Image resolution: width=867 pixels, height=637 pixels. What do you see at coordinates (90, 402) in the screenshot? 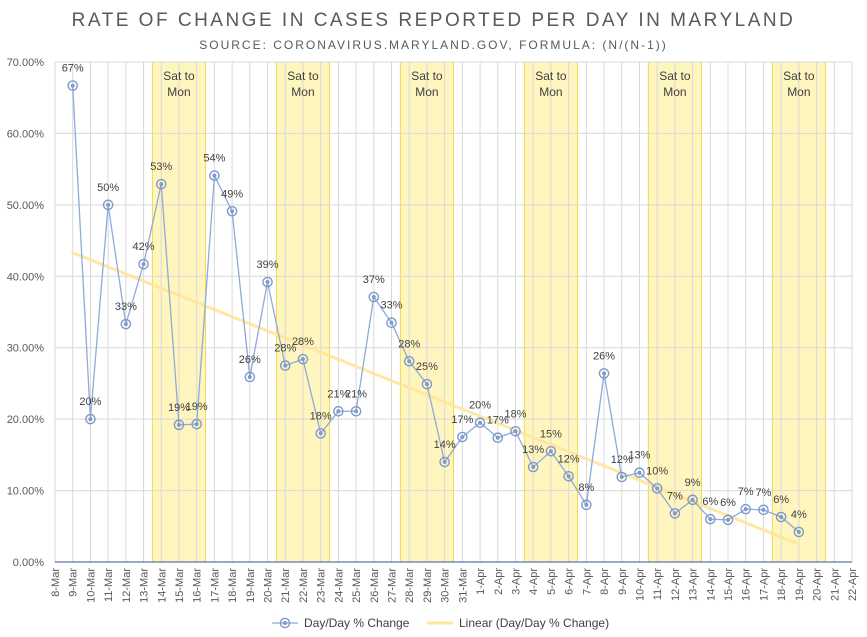
I see `data-label: 20%` at bounding box center [90, 402].